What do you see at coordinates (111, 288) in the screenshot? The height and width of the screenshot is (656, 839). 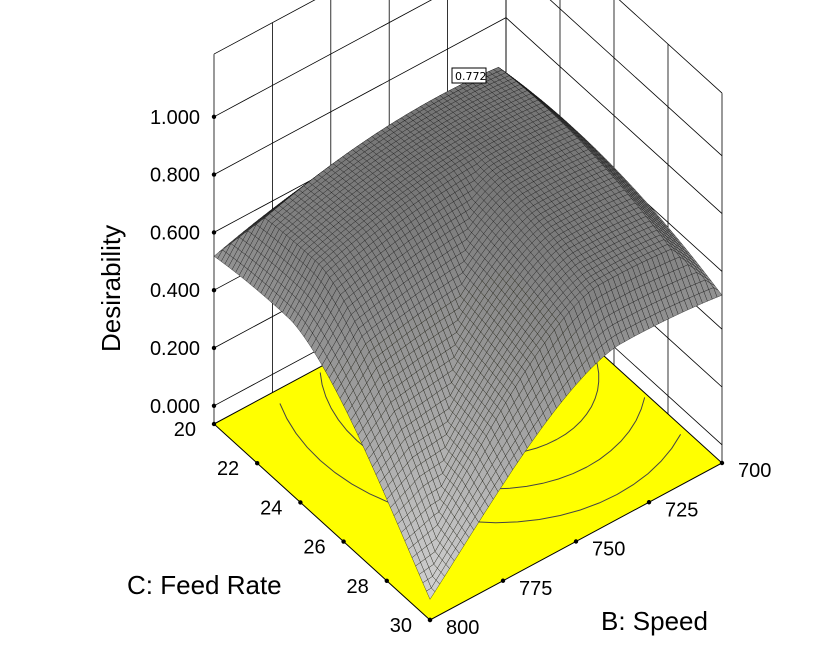 I see `z-axis-title: Desirability` at bounding box center [111, 288].